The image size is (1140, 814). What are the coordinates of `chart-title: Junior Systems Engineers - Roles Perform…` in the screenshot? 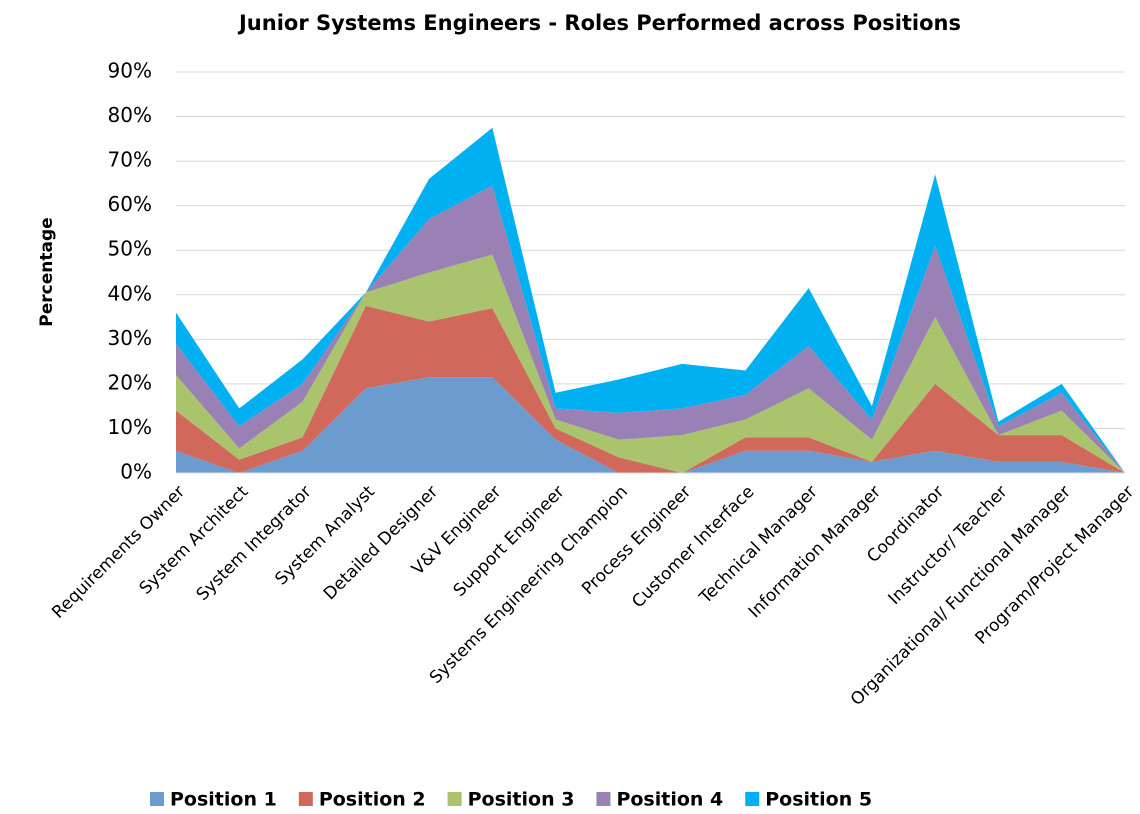 It's located at (599, 23).